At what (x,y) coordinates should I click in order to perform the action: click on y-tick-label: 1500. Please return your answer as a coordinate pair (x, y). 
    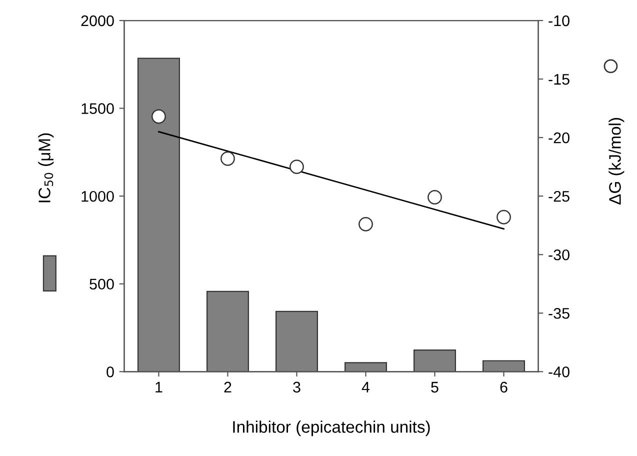
    Looking at the image, I should click on (98, 108).